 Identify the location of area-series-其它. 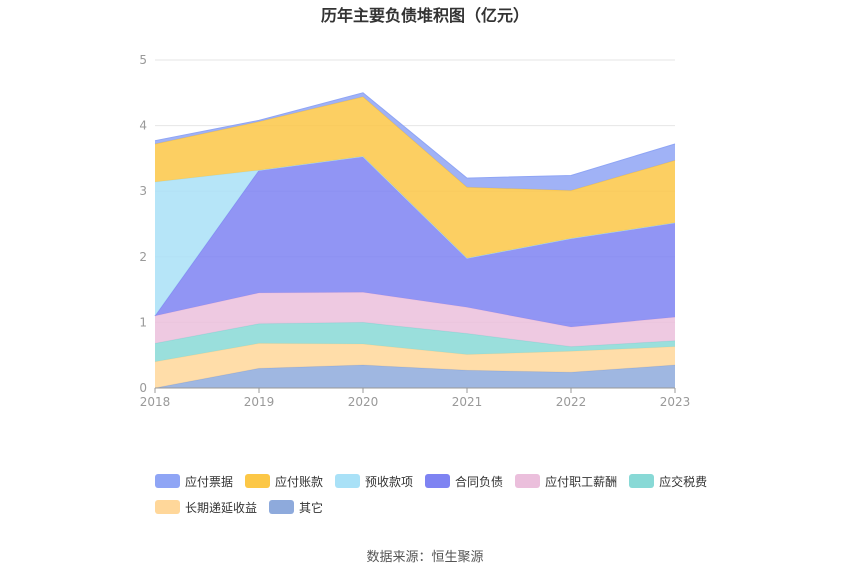
(415, 376).